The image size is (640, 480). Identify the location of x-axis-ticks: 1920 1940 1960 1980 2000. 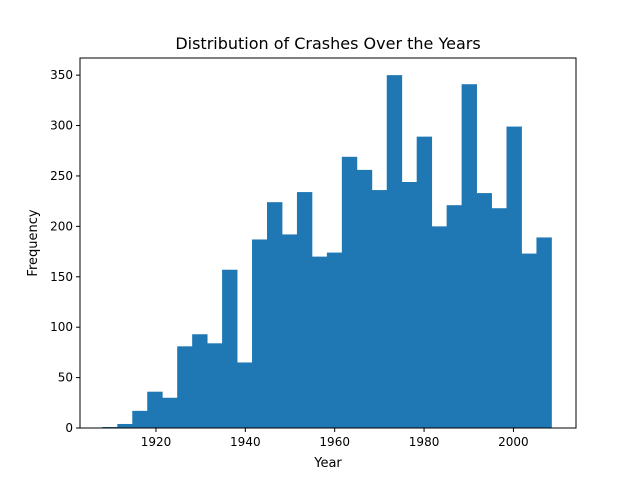
(335, 438).